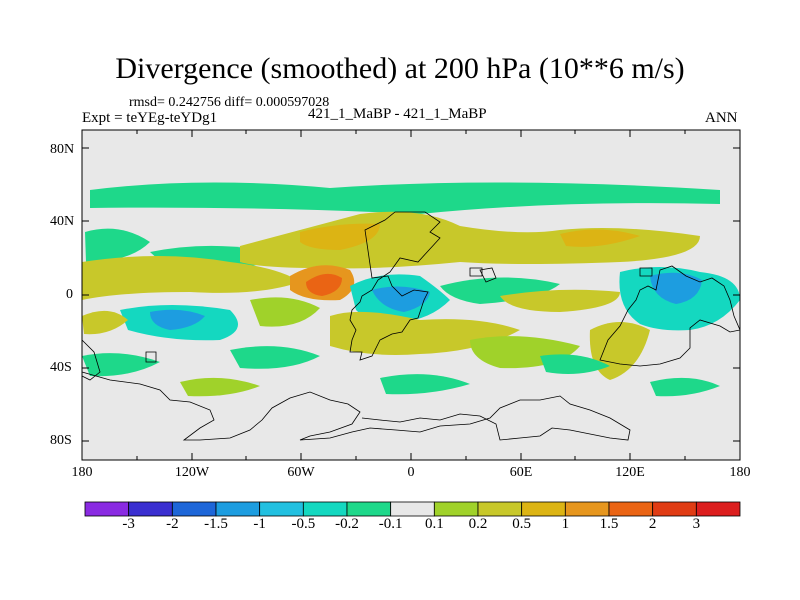  What do you see at coordinates (61, 367) in the screenshot?
I see `lat-tick-label: 40S` at bounding box center [61, 367].